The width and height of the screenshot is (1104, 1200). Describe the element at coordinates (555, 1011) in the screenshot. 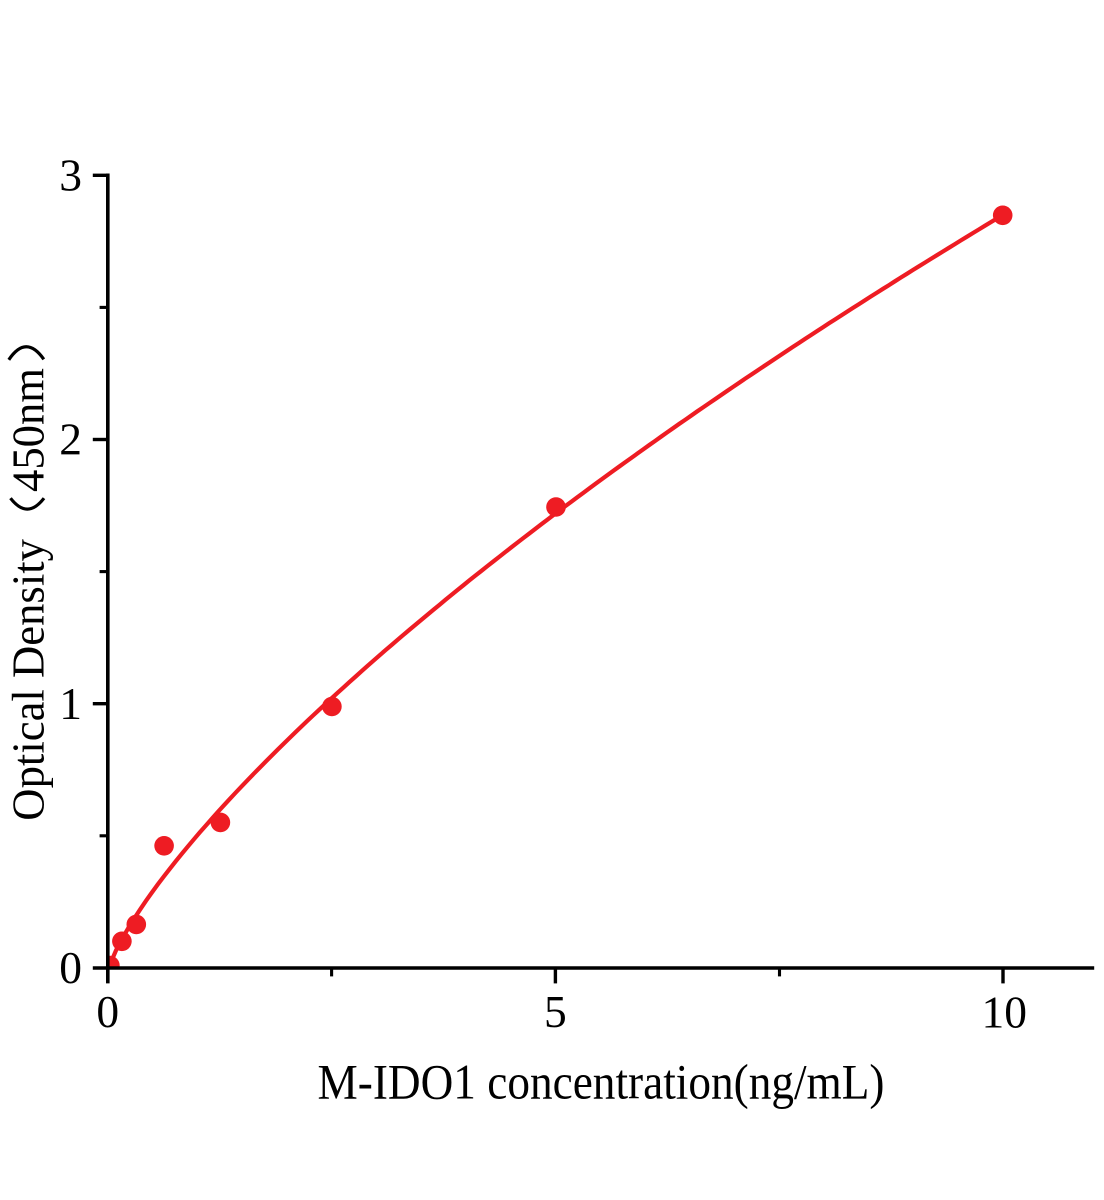

I see `svg-text: 5` at that location.